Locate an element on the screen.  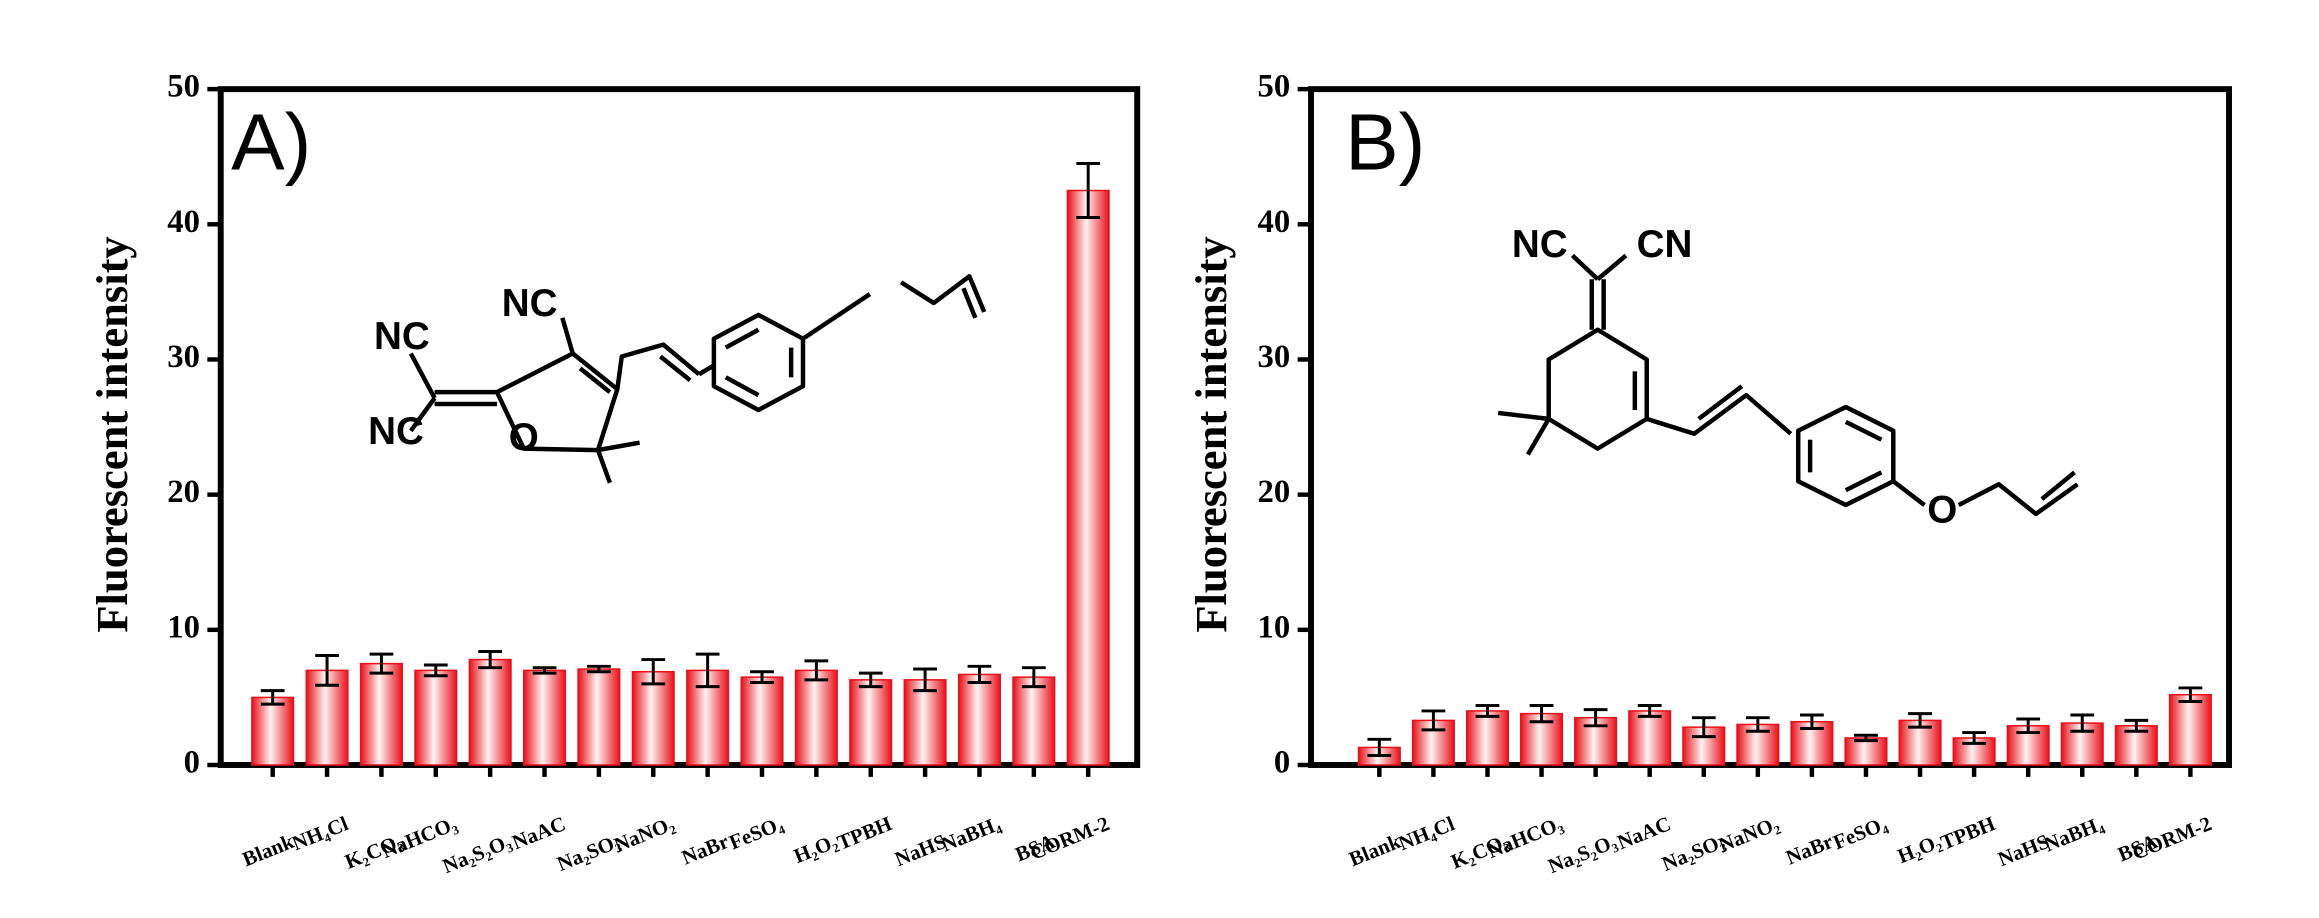
x-tick-label: NH₄Cl is located at coordinates (1426, 833).